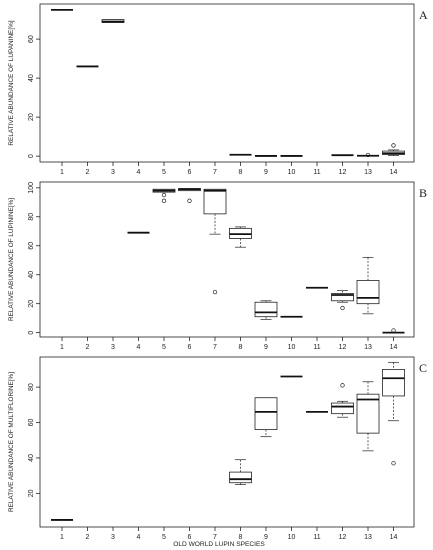 The width and height of the screenshot is (433, 550). What do you see at coordinates (423, 193) in the screenshot?
I see `panel-label: B` at bounding box center [423, 193].